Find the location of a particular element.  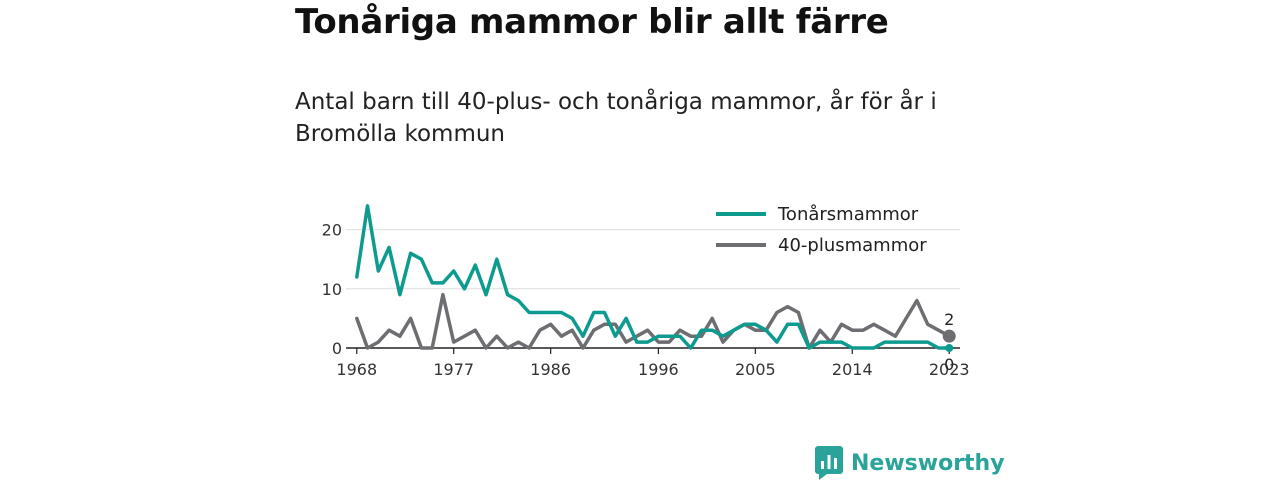

chart-title: Tonåriga mammor blir allt färre is located at coordinates (592, 22).